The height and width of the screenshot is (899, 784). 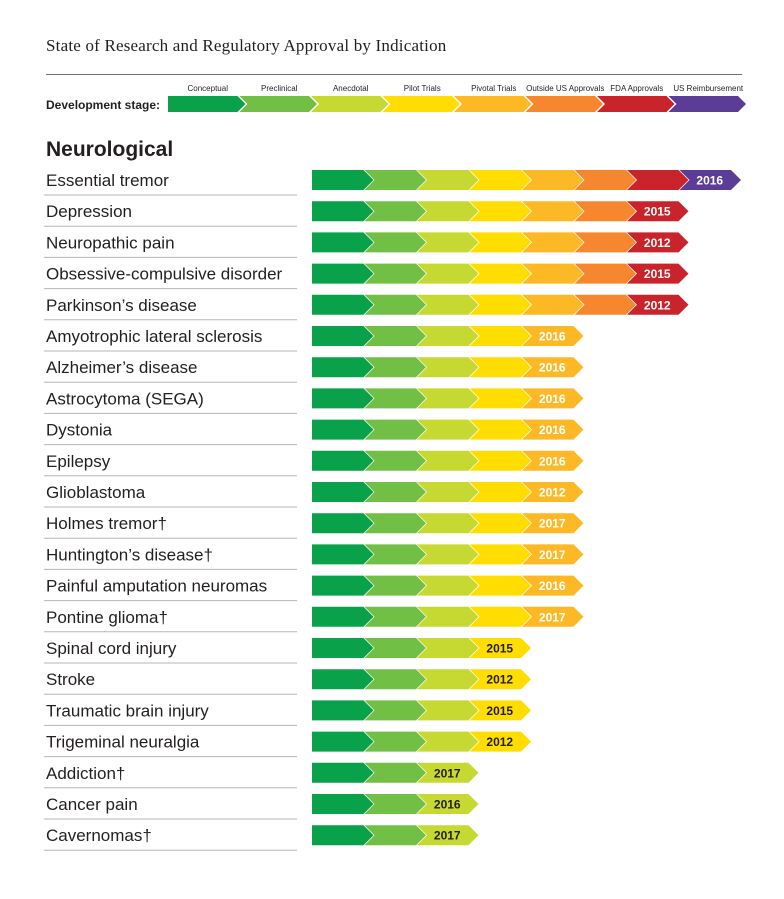 What do you see at coordinates (109, 149) in the screenshot?
I see `section-title: Neurological` at bounding box center [109, 149].